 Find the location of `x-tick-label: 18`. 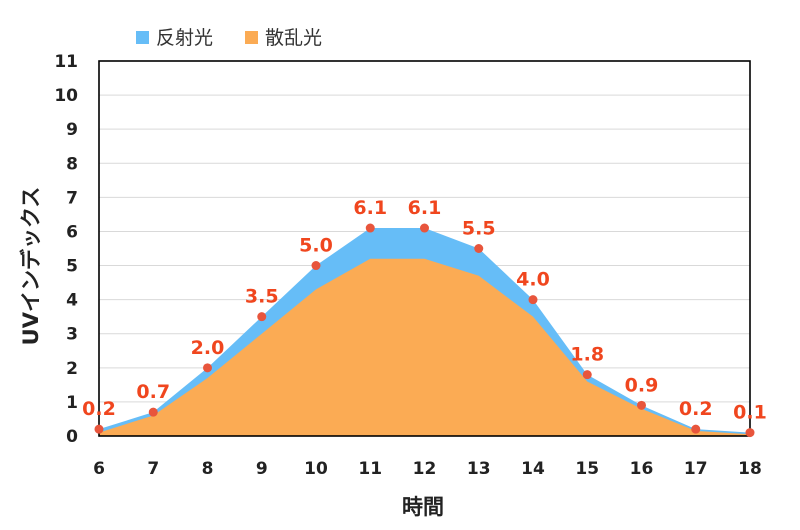

x-tick-label: 18 is located at coordinates (750, 469).